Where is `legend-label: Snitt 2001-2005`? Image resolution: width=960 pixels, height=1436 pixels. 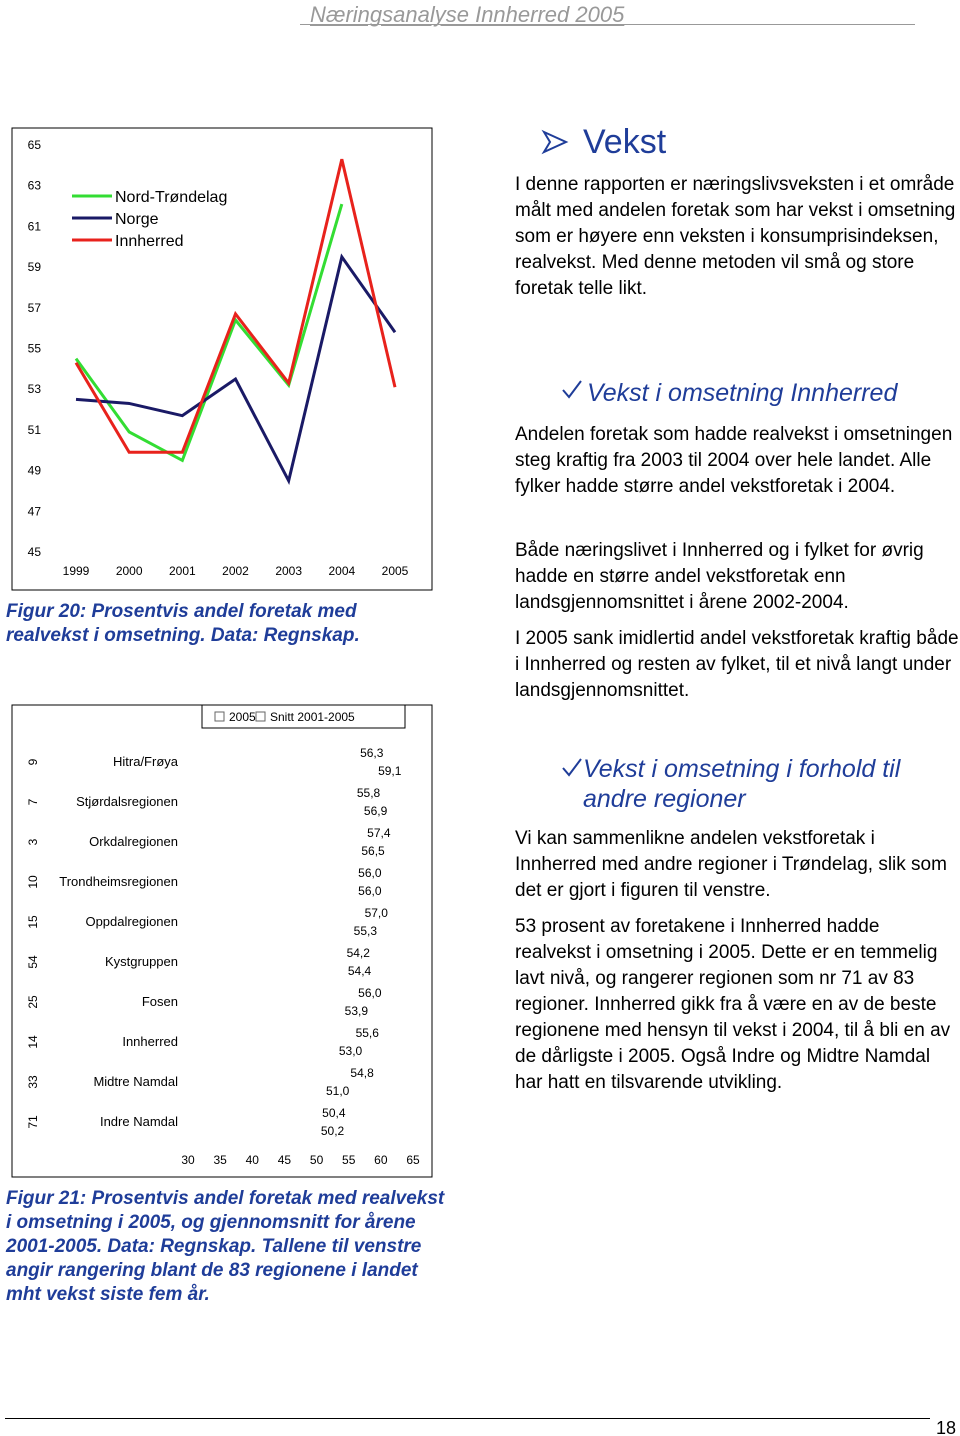
legend-label: Snitt 2001-2005 is located at coordinates (312, 717).